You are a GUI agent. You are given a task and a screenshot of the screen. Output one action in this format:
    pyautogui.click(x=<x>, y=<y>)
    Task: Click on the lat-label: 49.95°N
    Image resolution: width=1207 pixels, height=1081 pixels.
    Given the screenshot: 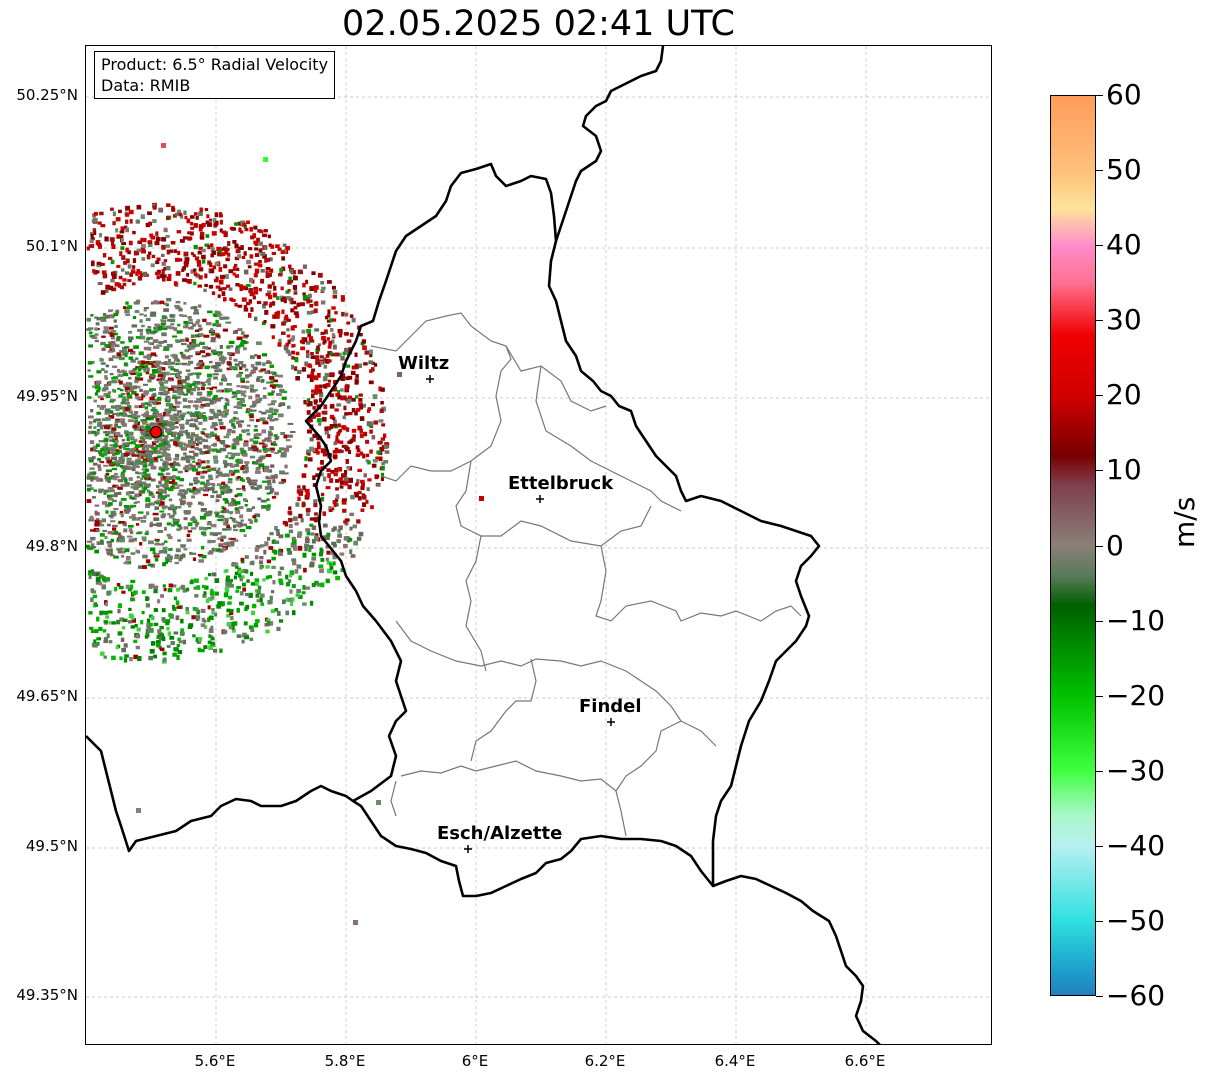 What is the action you would take?
    pyautogui.click(x=47, y=396)
    